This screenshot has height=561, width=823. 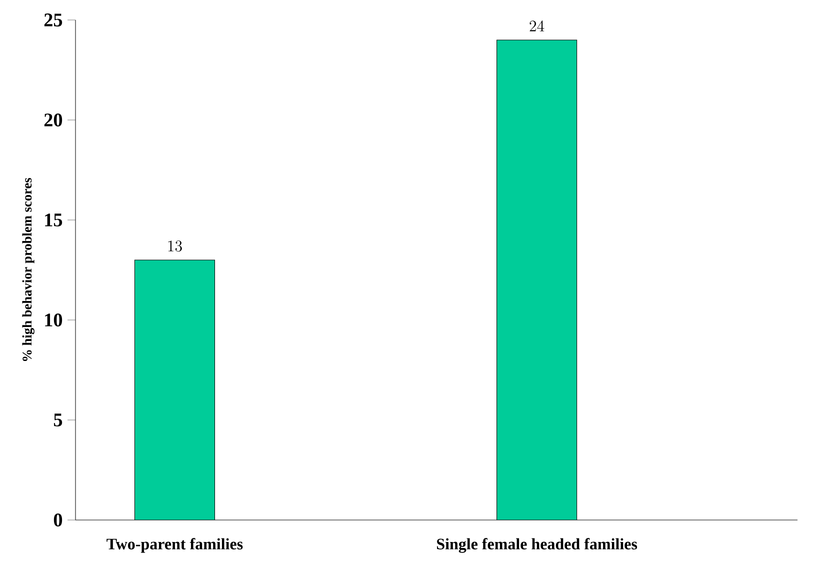 What do you see at coordinates (58, 520) in the screenshot?
I see `y-tick-label: 0` at bounding box center [58, 520].